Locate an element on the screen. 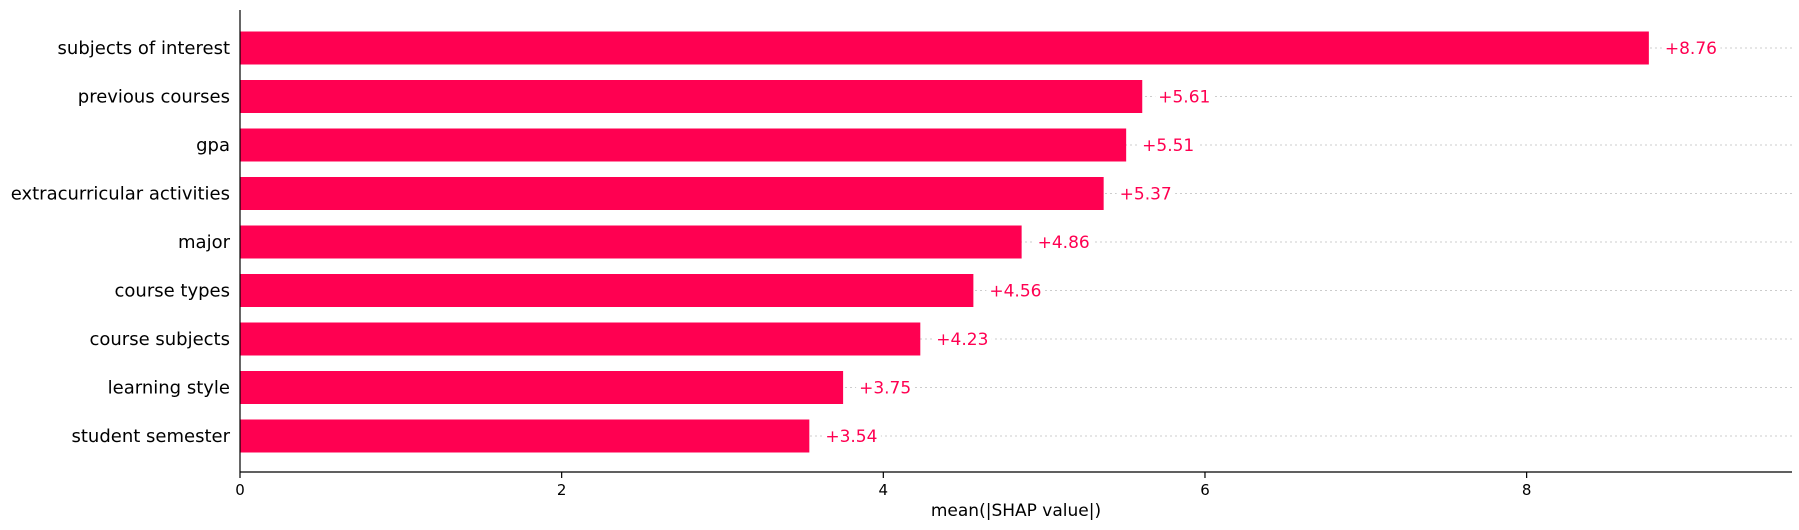 The height and width of the screenshot is (530, 1799). category-label: subjects of interest is located at coordinates (144, 48).